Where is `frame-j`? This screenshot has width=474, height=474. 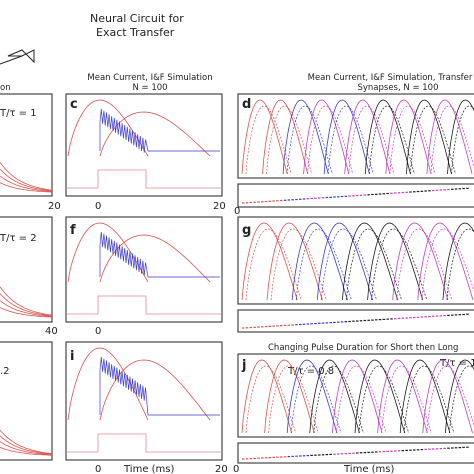 frame-j is located at coordinates (355, 395).